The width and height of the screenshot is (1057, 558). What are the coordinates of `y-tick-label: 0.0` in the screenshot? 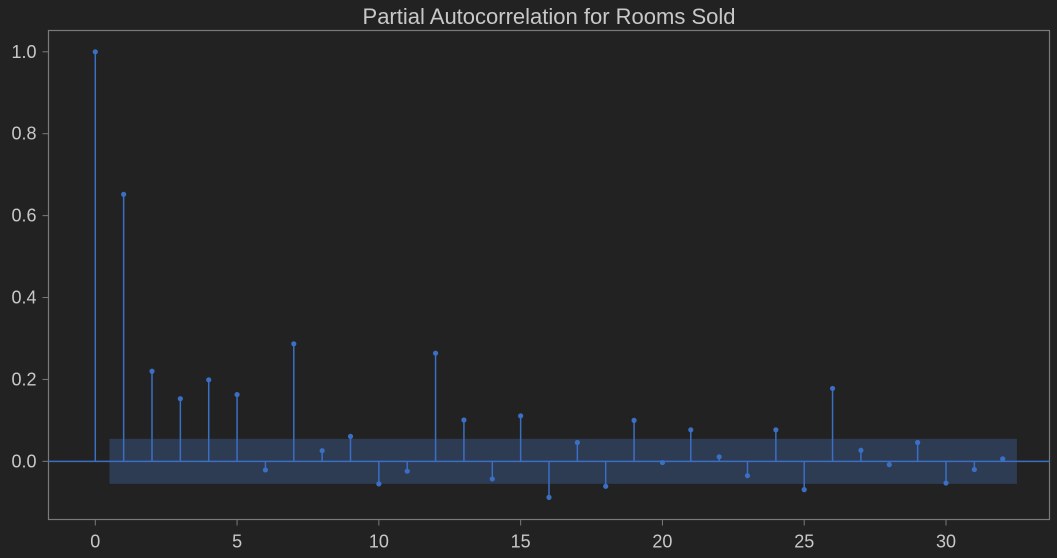 It's located at (23, 461).